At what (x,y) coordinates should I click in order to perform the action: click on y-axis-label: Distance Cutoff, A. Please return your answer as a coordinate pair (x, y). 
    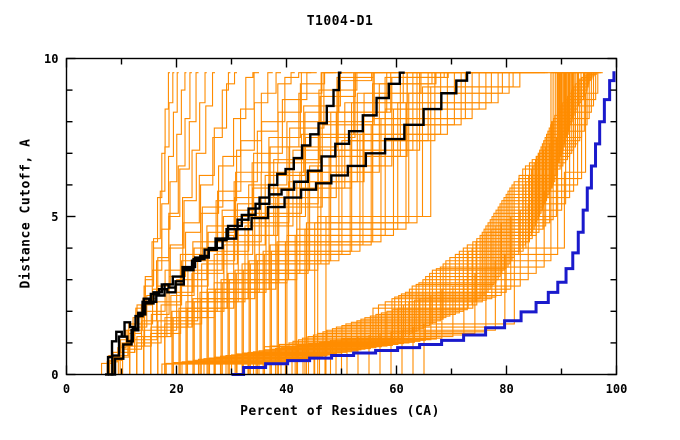
    Looking at the image, I should click on (26, 213).